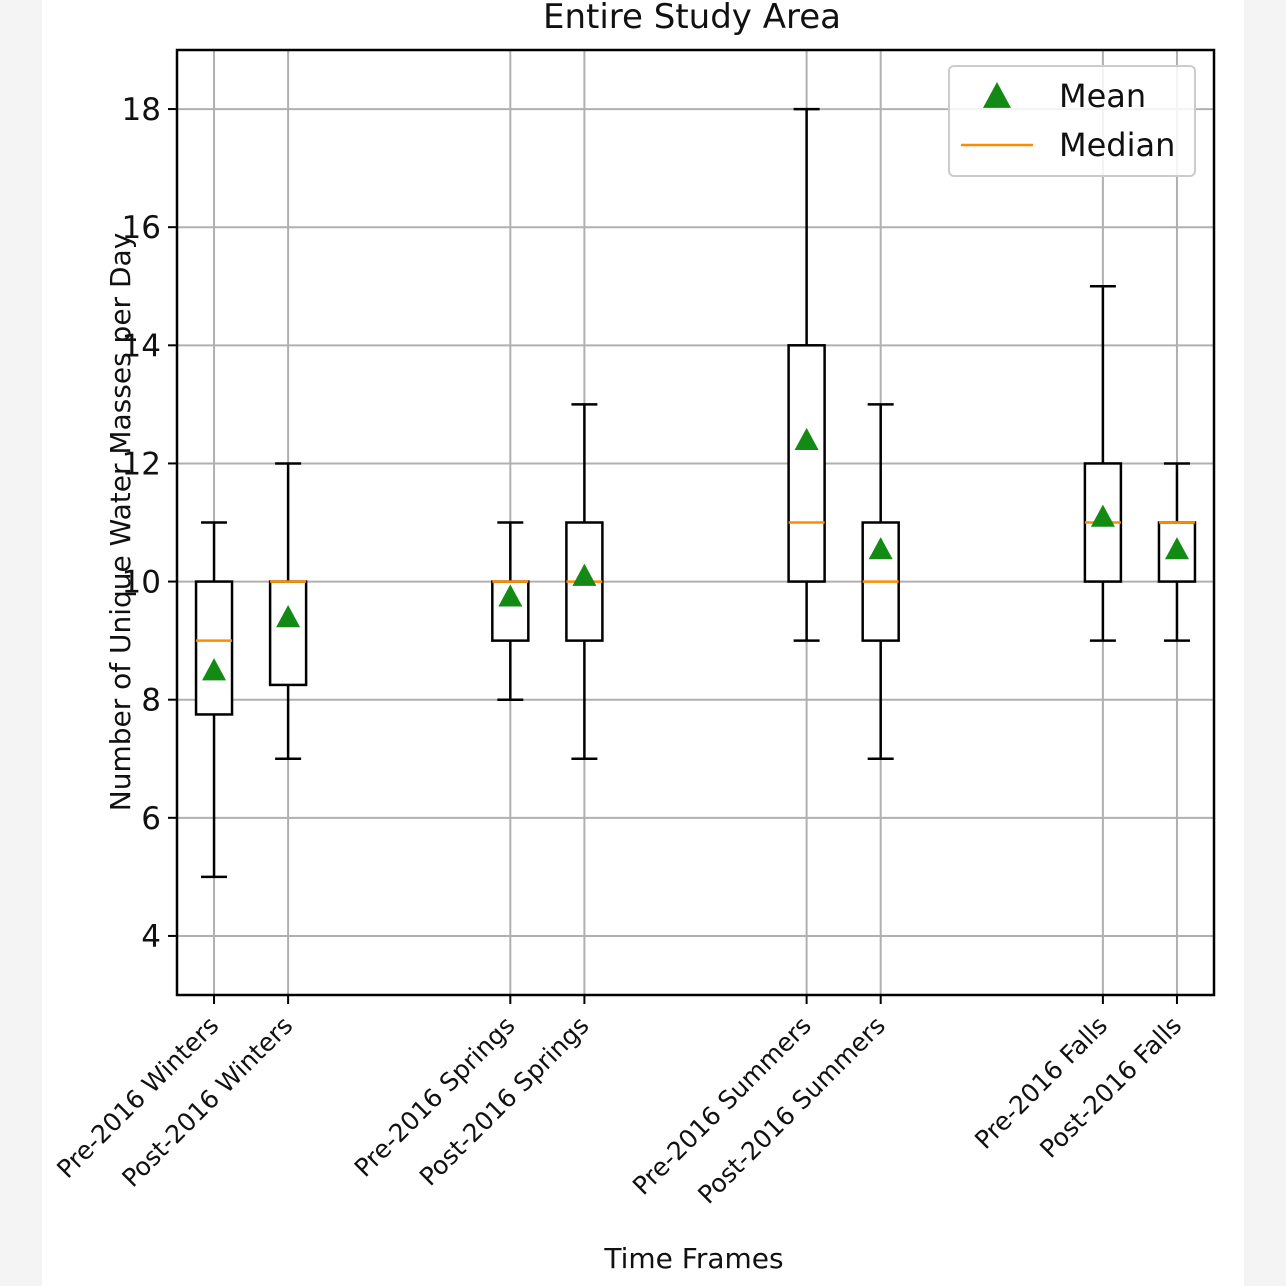 The width and height of the screenshot is (1286, 1286). Describe the element at coordinates (151, 819) in the screenshot. I see `y-tick-label: 6` at that location.